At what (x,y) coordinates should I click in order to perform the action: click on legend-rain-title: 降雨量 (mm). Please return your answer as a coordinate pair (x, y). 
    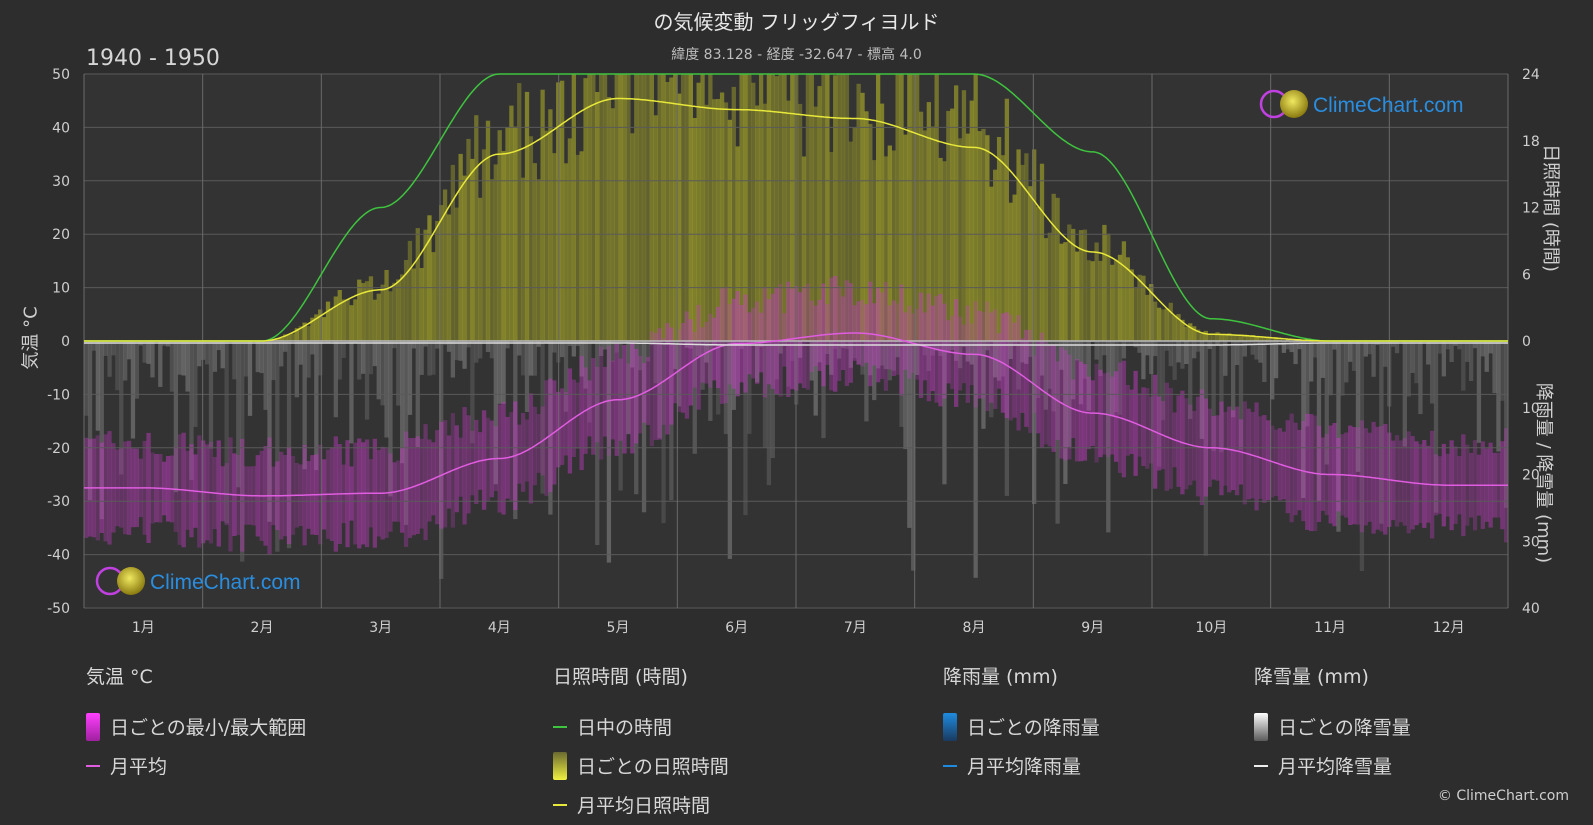
    Looking at the image, I should click on (1000, 677).